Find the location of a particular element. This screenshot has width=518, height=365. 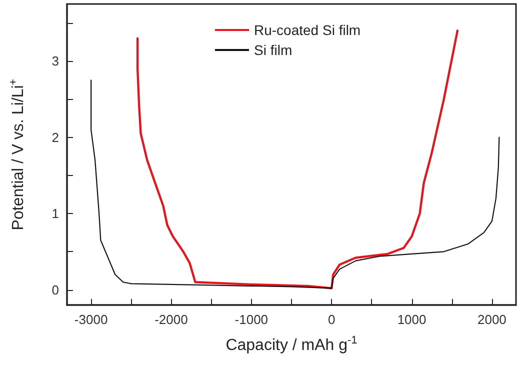

y-tick-label: 3 is located at coordinates (55, 61).